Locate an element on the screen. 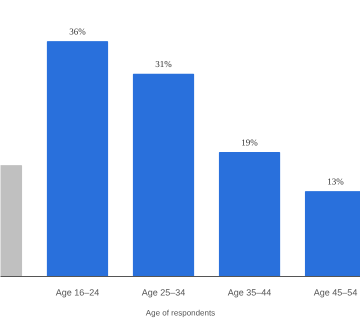 The width and height of the screenshot is (360, 320). x-tick-label: Age 16–24 is located at coordinates (78, 293).